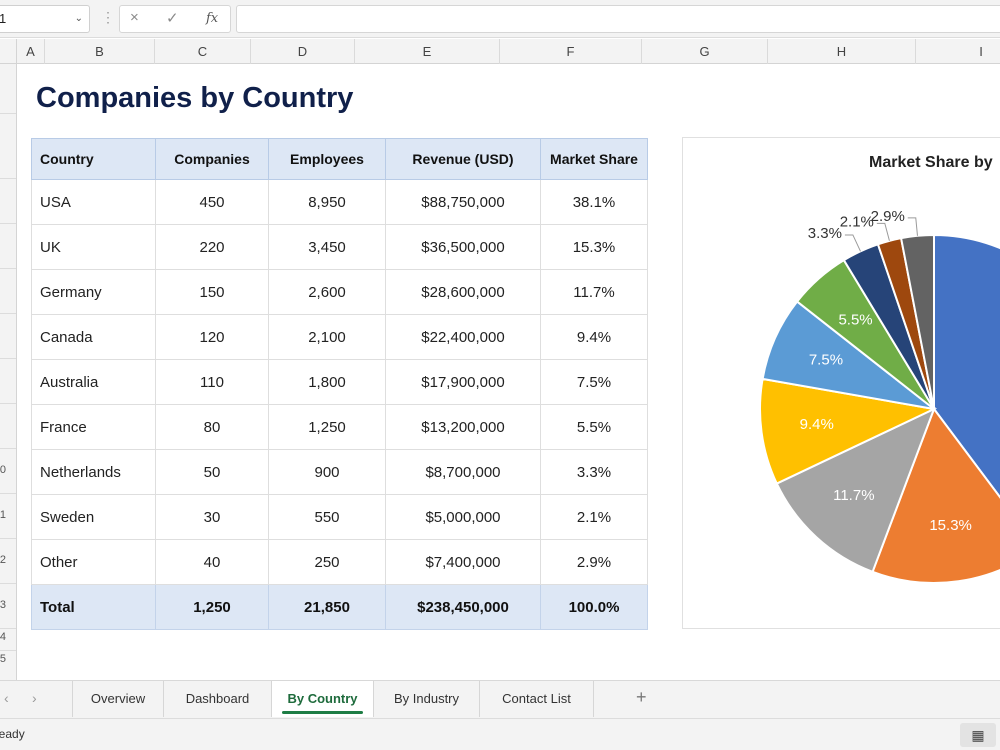  Describe the element at coordinates (705, 51) in the screenshot. I see `column-header-g: G` at that location.